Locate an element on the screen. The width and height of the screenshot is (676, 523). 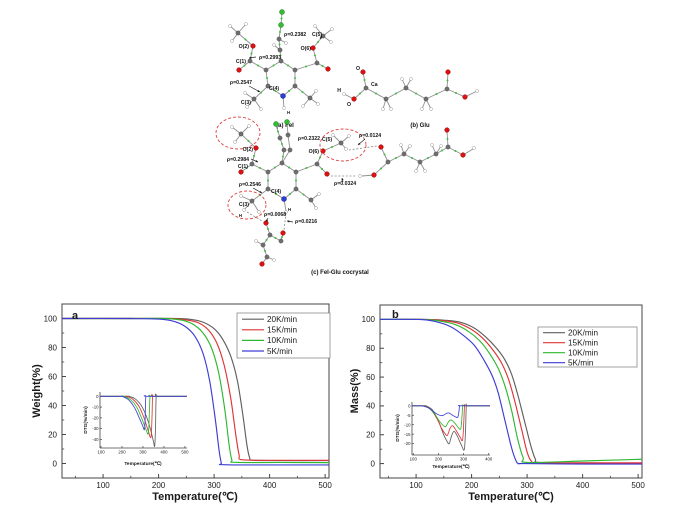
atom-label: ρ=0.0216 is located at coordinates (306, 222).